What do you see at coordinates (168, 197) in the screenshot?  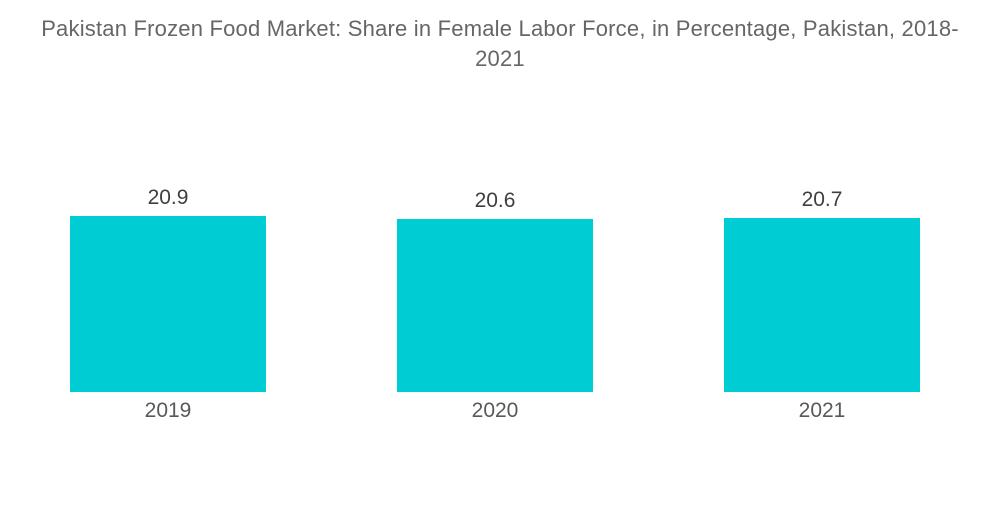 I see `bar-value-label: 20.9` at bounding box center [168, 197].